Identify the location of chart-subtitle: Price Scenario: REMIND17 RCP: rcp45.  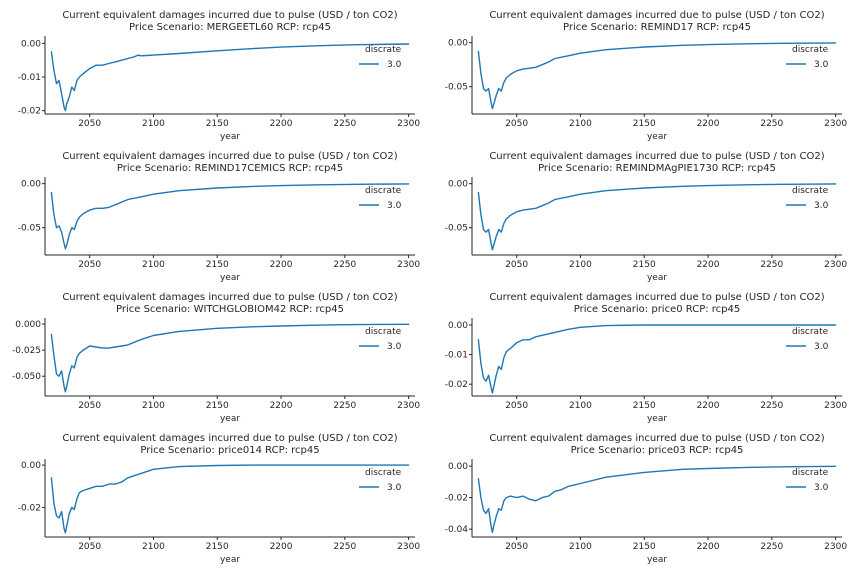
(657, 27).